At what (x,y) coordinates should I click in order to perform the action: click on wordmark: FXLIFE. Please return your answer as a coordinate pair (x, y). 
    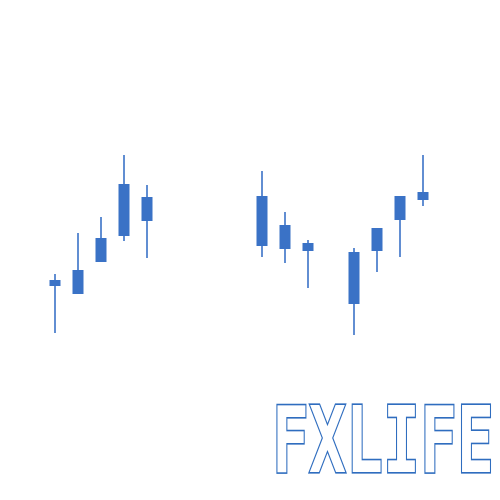
    Looking at the image, I should click on (384, 434).